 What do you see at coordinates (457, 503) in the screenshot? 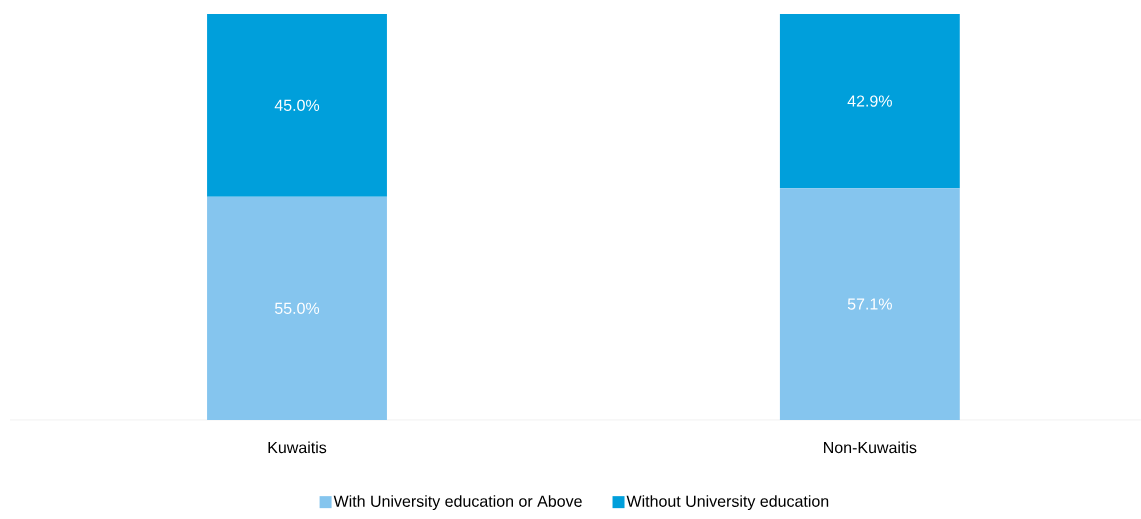
I see `legend-label: With University education or Above` at bounding box center [457, 503].